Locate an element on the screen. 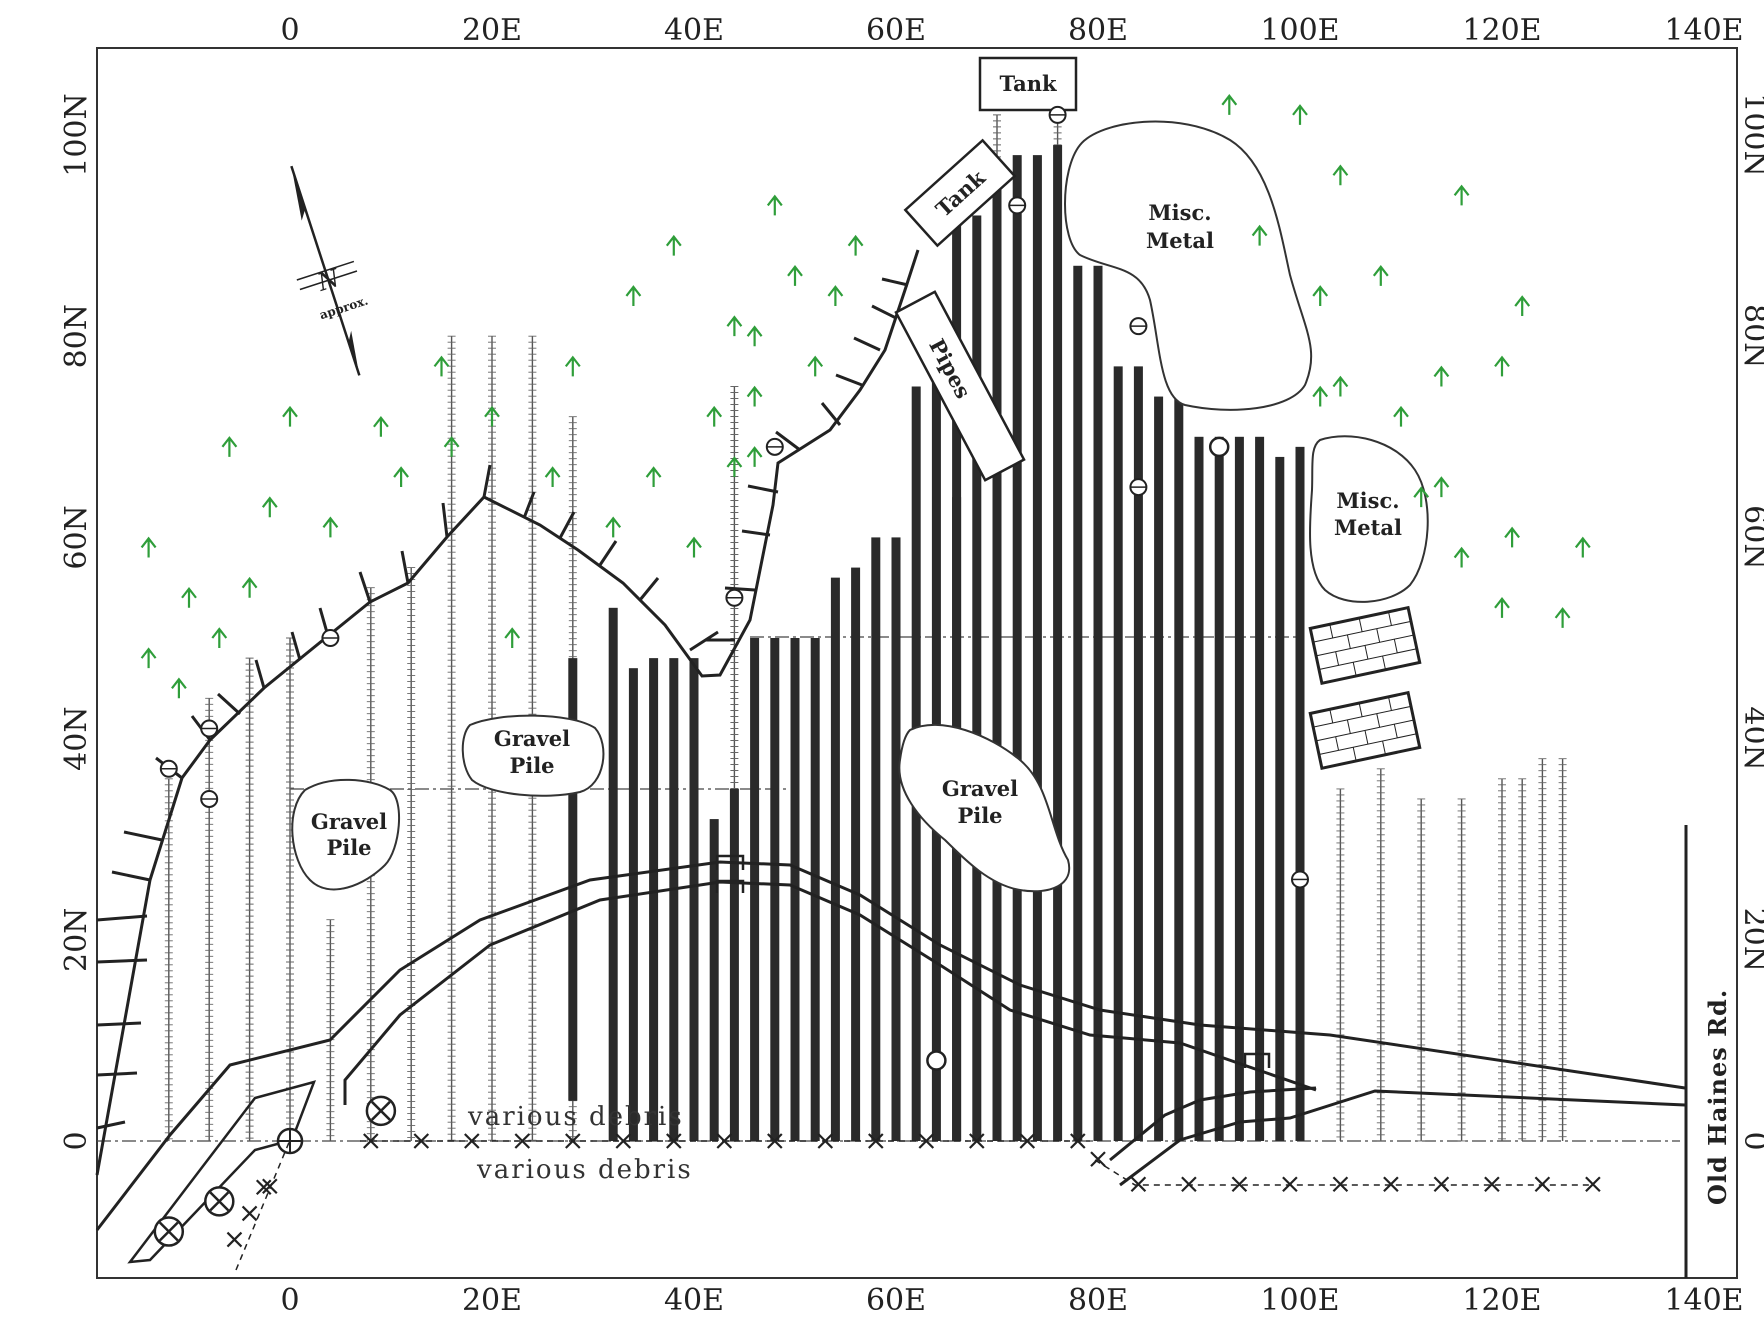  x-tick-bottom-3: 60E is located at coordinates (896, 1300).